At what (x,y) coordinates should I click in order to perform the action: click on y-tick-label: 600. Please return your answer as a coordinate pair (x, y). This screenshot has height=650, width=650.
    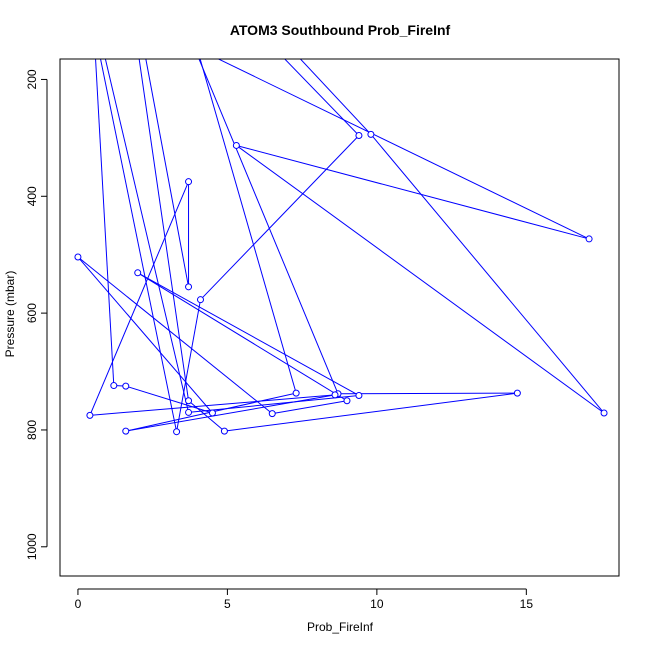
    Looking at the image, I should click on (32, 313).